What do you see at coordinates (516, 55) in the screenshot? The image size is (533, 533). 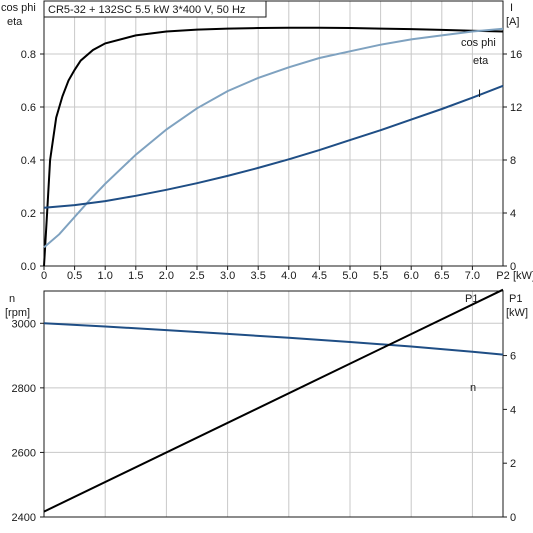 I see `right-tick-label: 16` at bounding box center [516, 55].